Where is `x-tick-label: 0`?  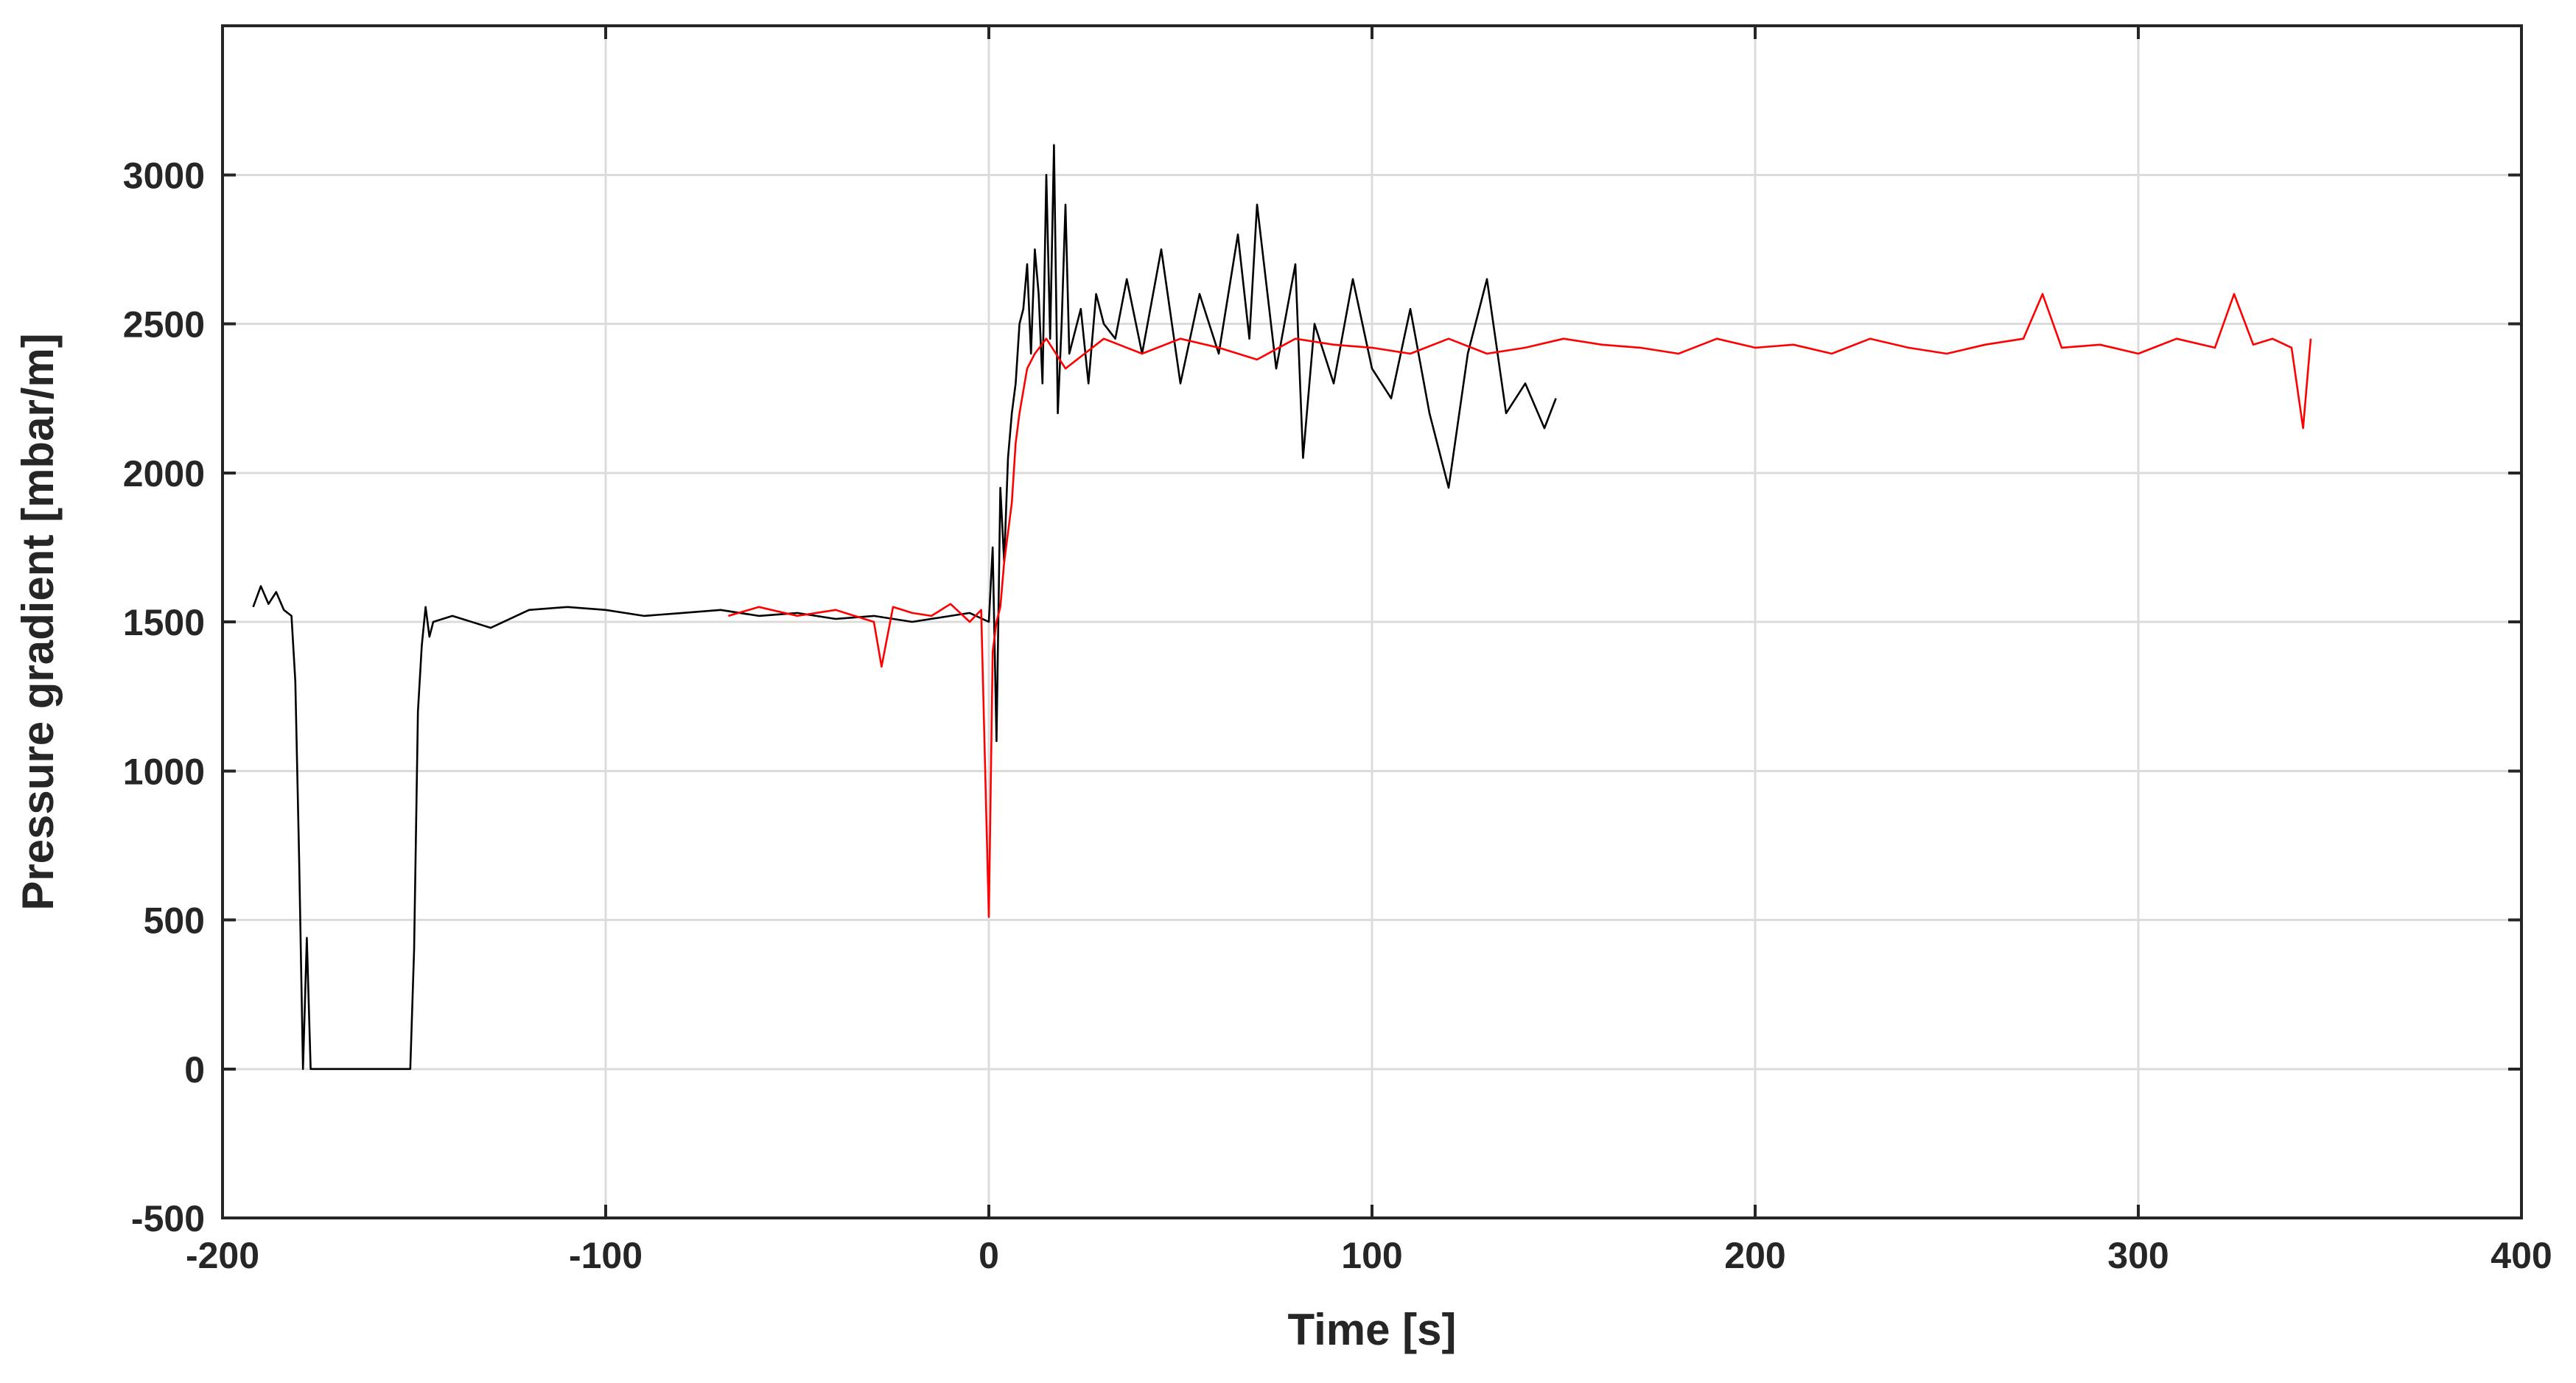
x-tick-label: 0 is located at coordinates (989, 1255).